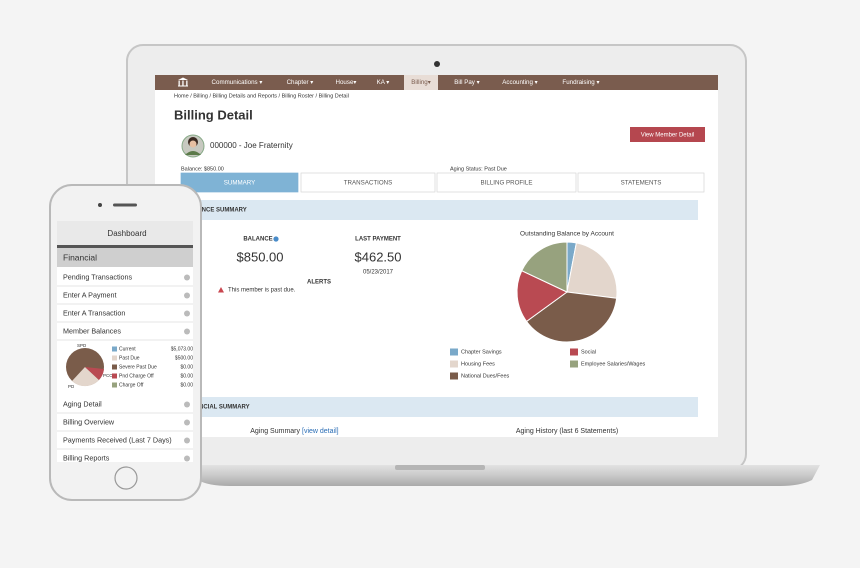  What do you see at coordinates (440, 467) in the screenshot?
I see `laptop-notch` at bounding box center [440, 467].